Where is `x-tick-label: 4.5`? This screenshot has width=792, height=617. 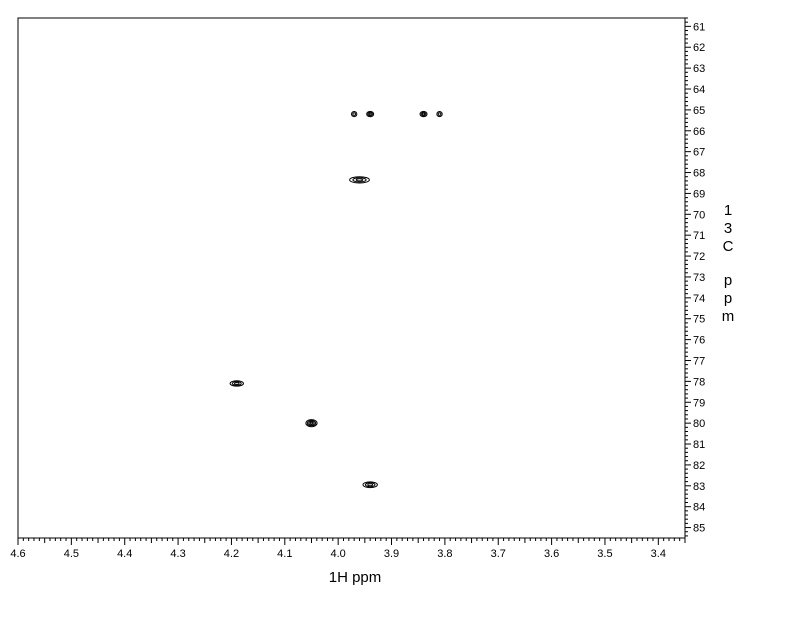
x-tick-label: 4.5 is located at coordinates (71, 554).